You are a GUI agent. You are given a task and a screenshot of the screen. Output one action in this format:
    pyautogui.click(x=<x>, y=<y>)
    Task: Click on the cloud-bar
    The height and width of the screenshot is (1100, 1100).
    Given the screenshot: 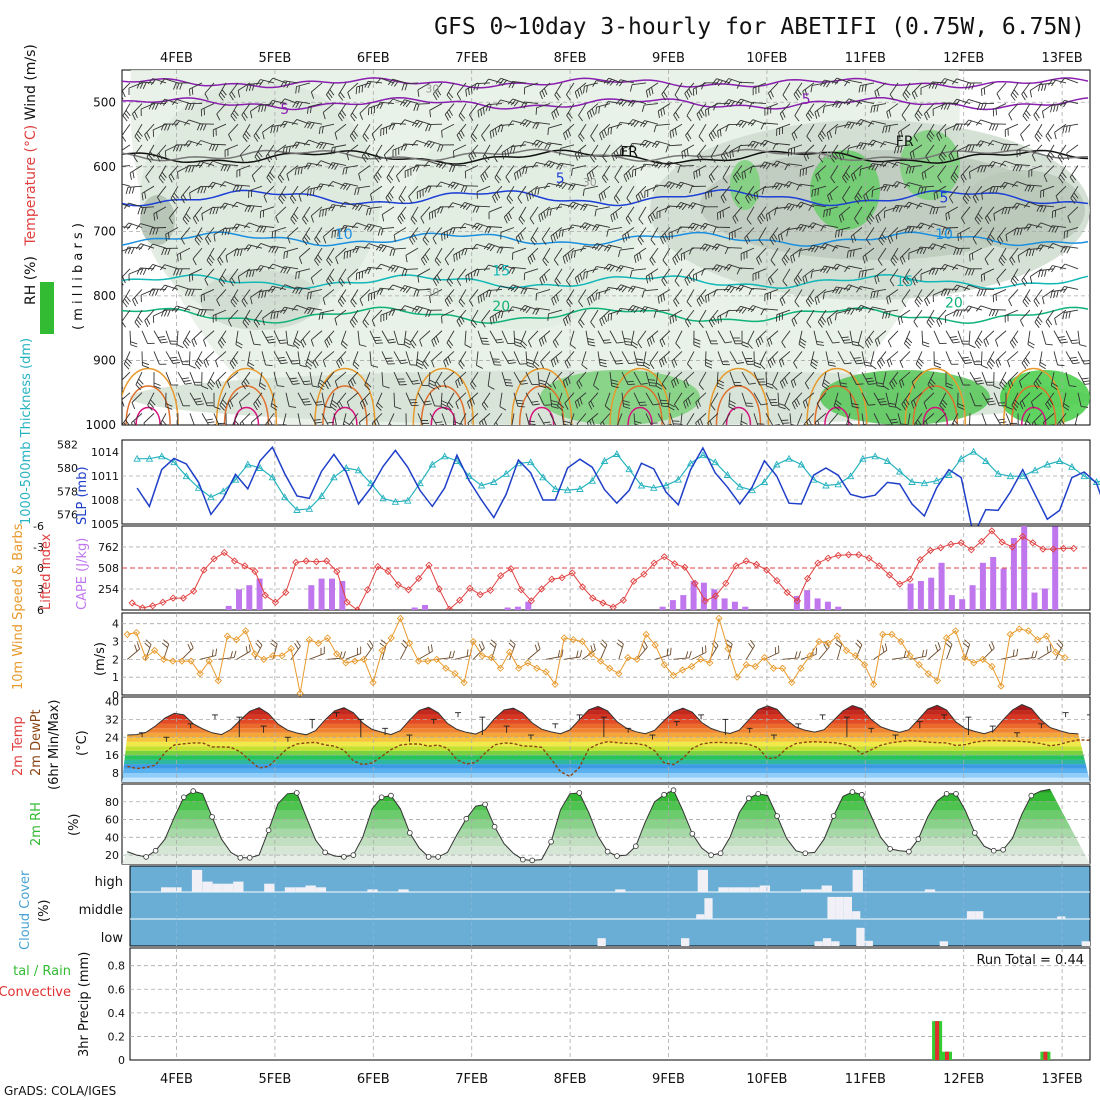 What is the action you would take?
    pyautogui.click(x=197, y=880)
    